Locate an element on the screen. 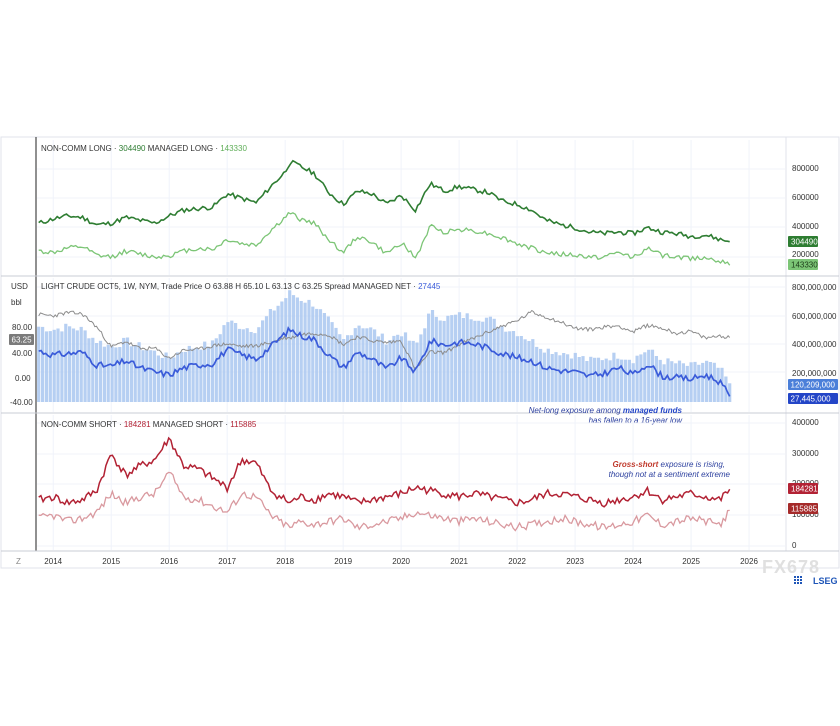 The width and height of the screenshot is (840, 726). long-tick-label: 200000 is located at coordinates (805, 254).